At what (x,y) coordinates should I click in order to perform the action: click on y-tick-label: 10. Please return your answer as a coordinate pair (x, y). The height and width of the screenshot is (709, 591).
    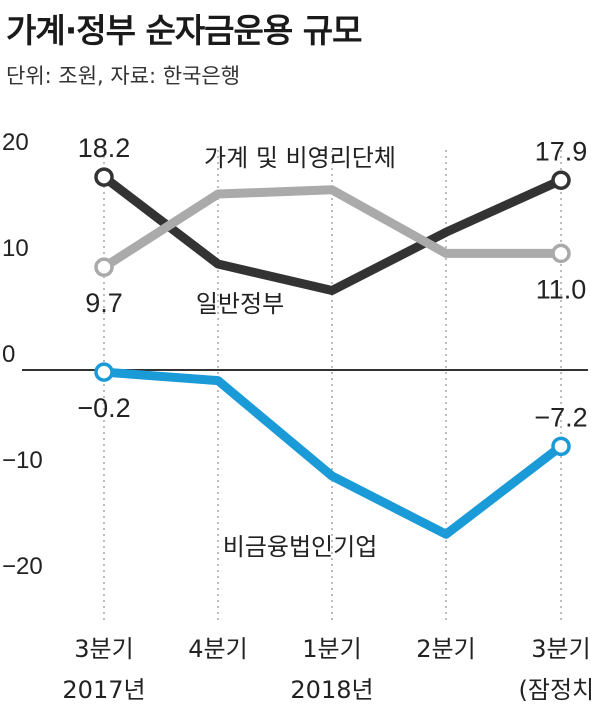
    Looking at the image, I should click on (15, 248).